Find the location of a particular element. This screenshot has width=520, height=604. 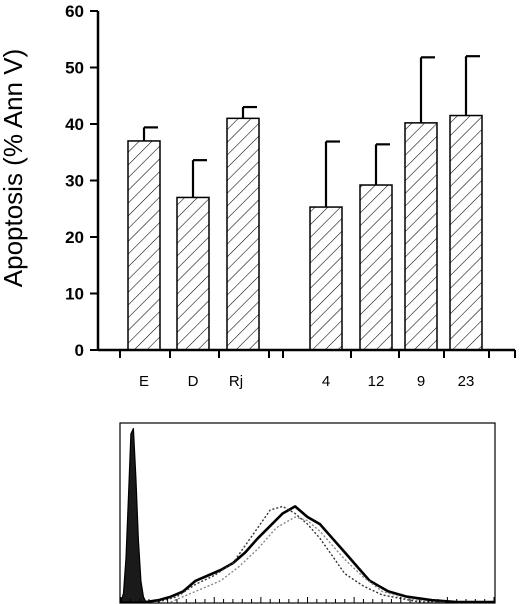

x-tick-label-Rj: Rj is located at coordinates (236, 381).